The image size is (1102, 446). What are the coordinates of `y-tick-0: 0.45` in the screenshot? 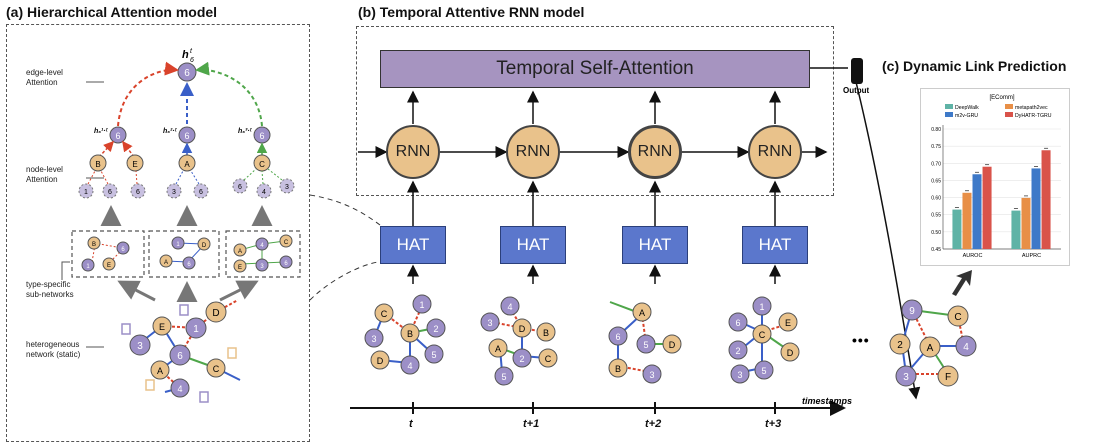 It's located at (936, 250).